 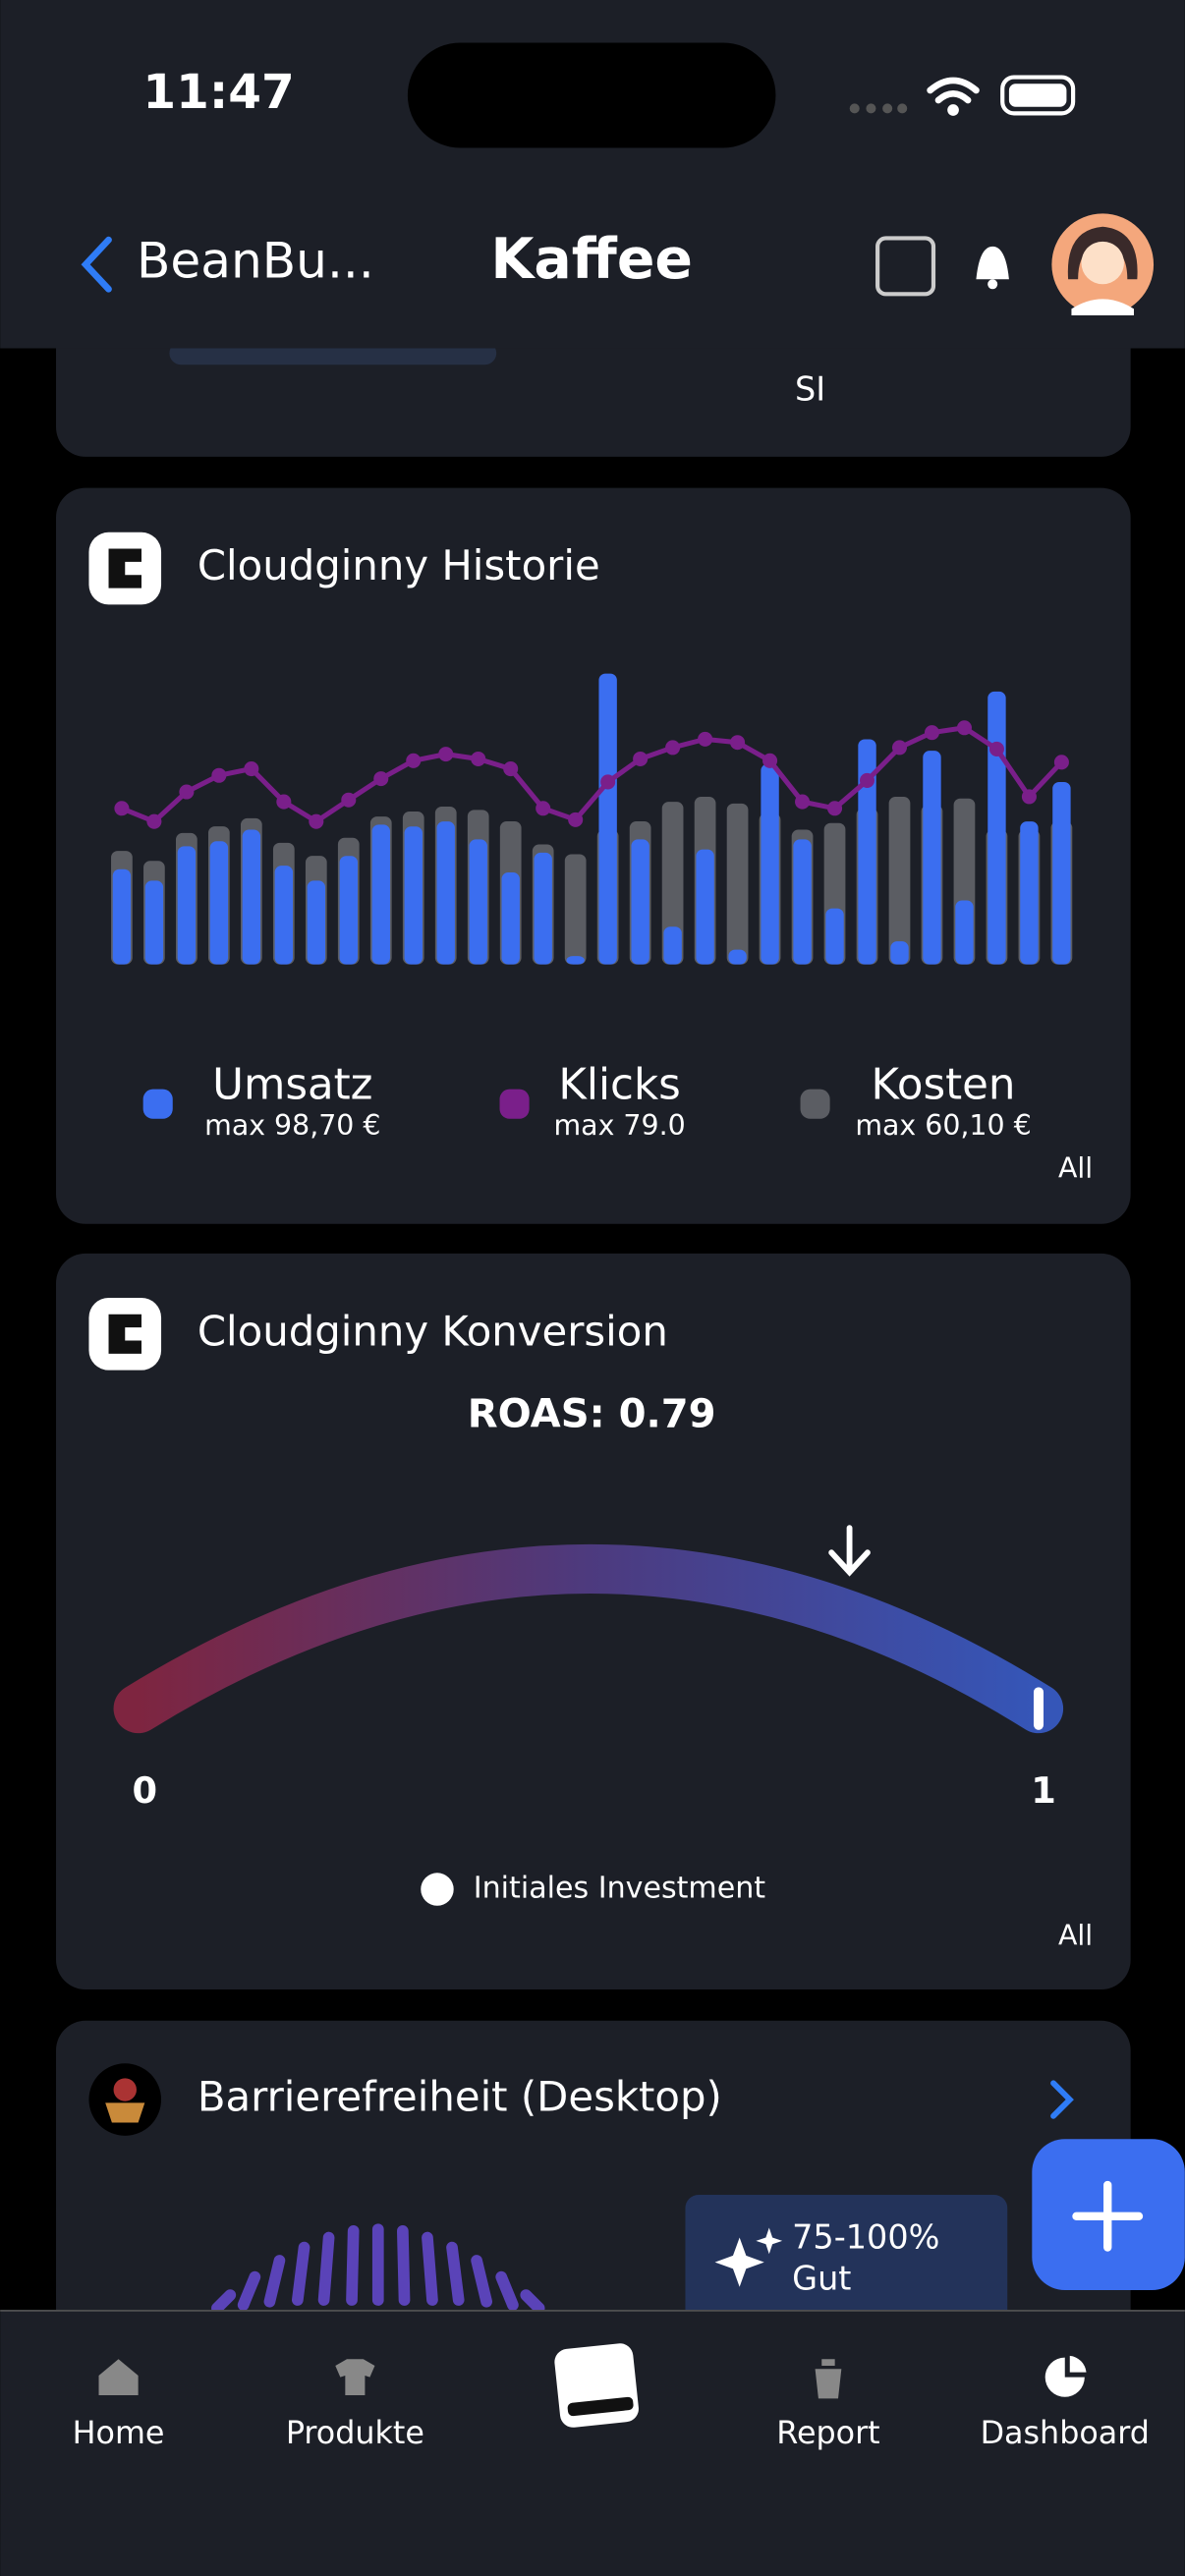 What do you see at coordinates (589, 1638) in the screenshot?
I see `gauge-arc` at bounding box center [589, 1638].